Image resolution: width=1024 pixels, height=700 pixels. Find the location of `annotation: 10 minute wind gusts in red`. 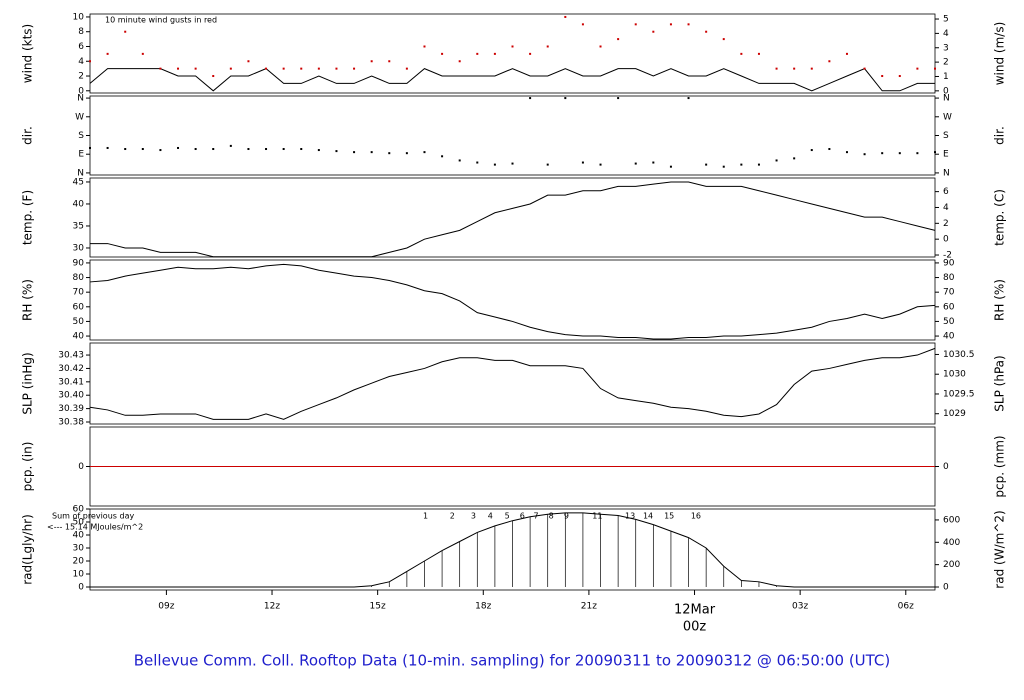

annotation: 10 minute wind gusts in red is located at coordinates (161, 20).